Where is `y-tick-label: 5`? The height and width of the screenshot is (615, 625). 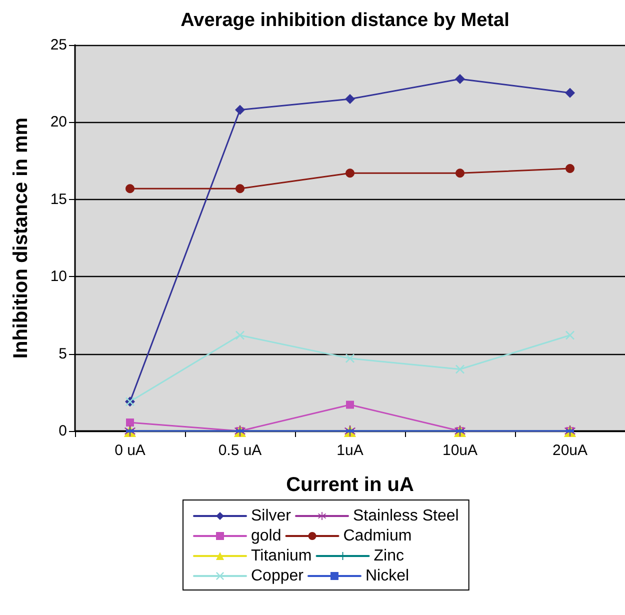
y-tick-label: 5 is located at coordinates (62, 353).